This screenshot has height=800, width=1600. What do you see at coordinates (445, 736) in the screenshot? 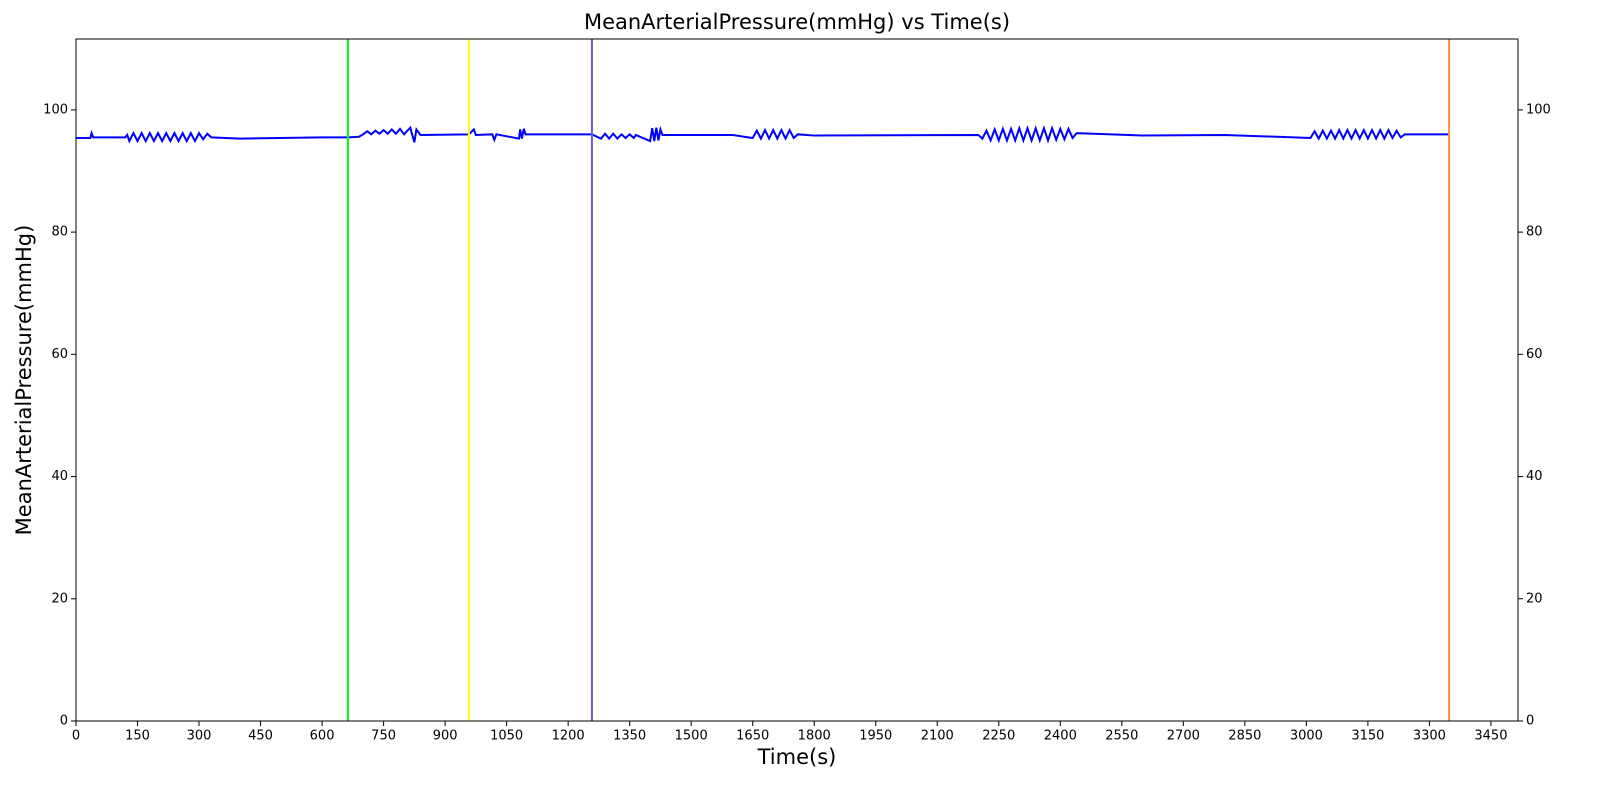
I see `x-tick-label: 900` at bounding box center [445, 736].